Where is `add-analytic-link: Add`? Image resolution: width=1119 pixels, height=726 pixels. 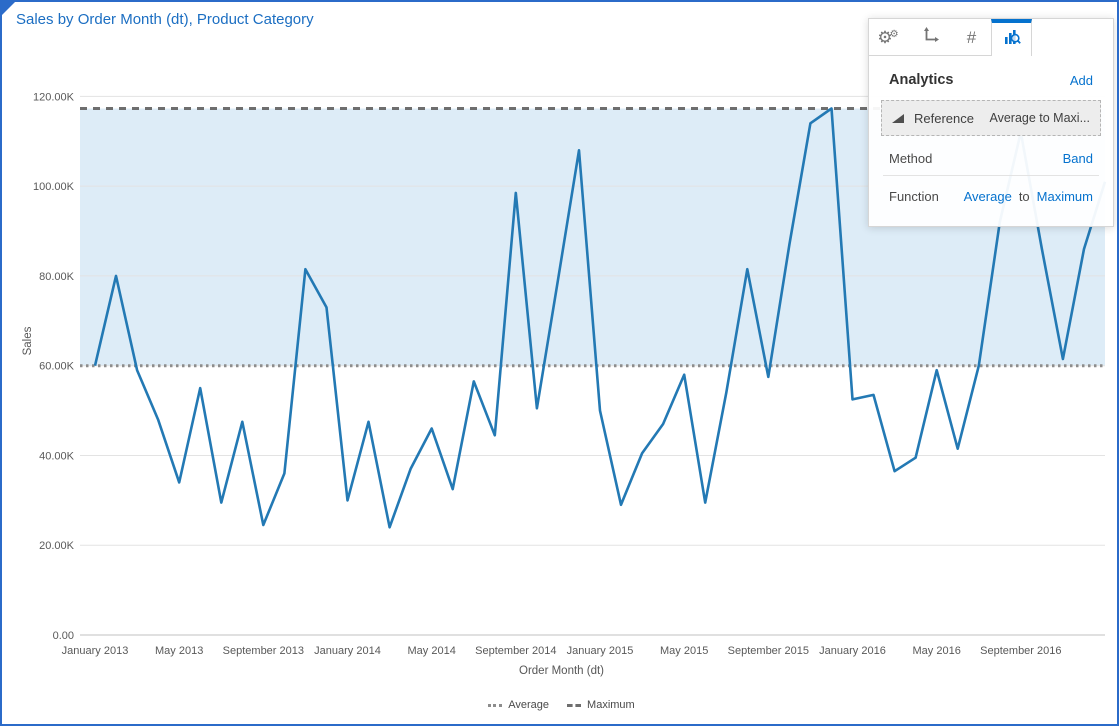
add-analytic-link: Add is located at coordinates (1081, 80).